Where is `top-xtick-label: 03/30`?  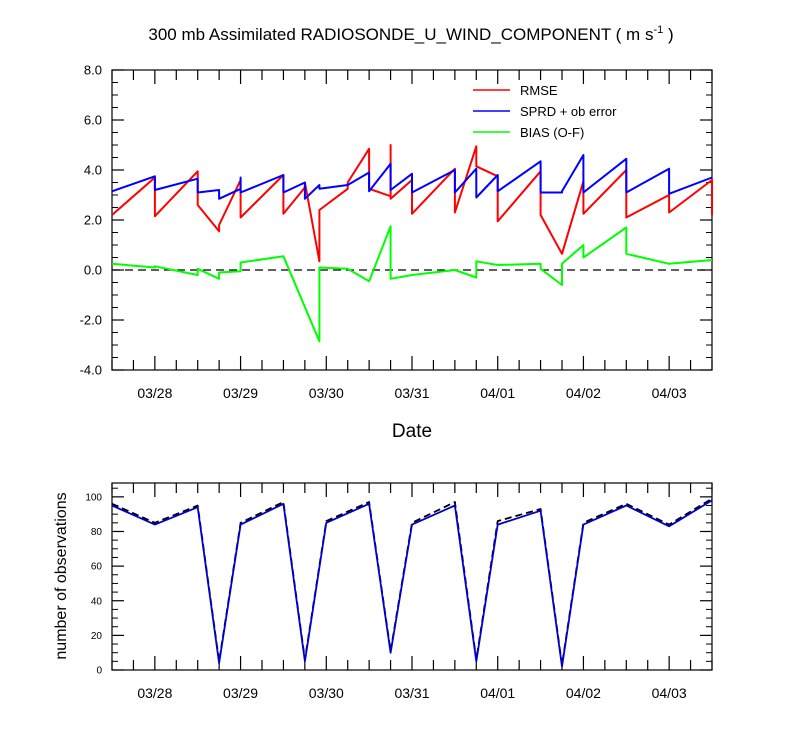
top-xtick-label: 03/30 is located at coordinates (326, 393).